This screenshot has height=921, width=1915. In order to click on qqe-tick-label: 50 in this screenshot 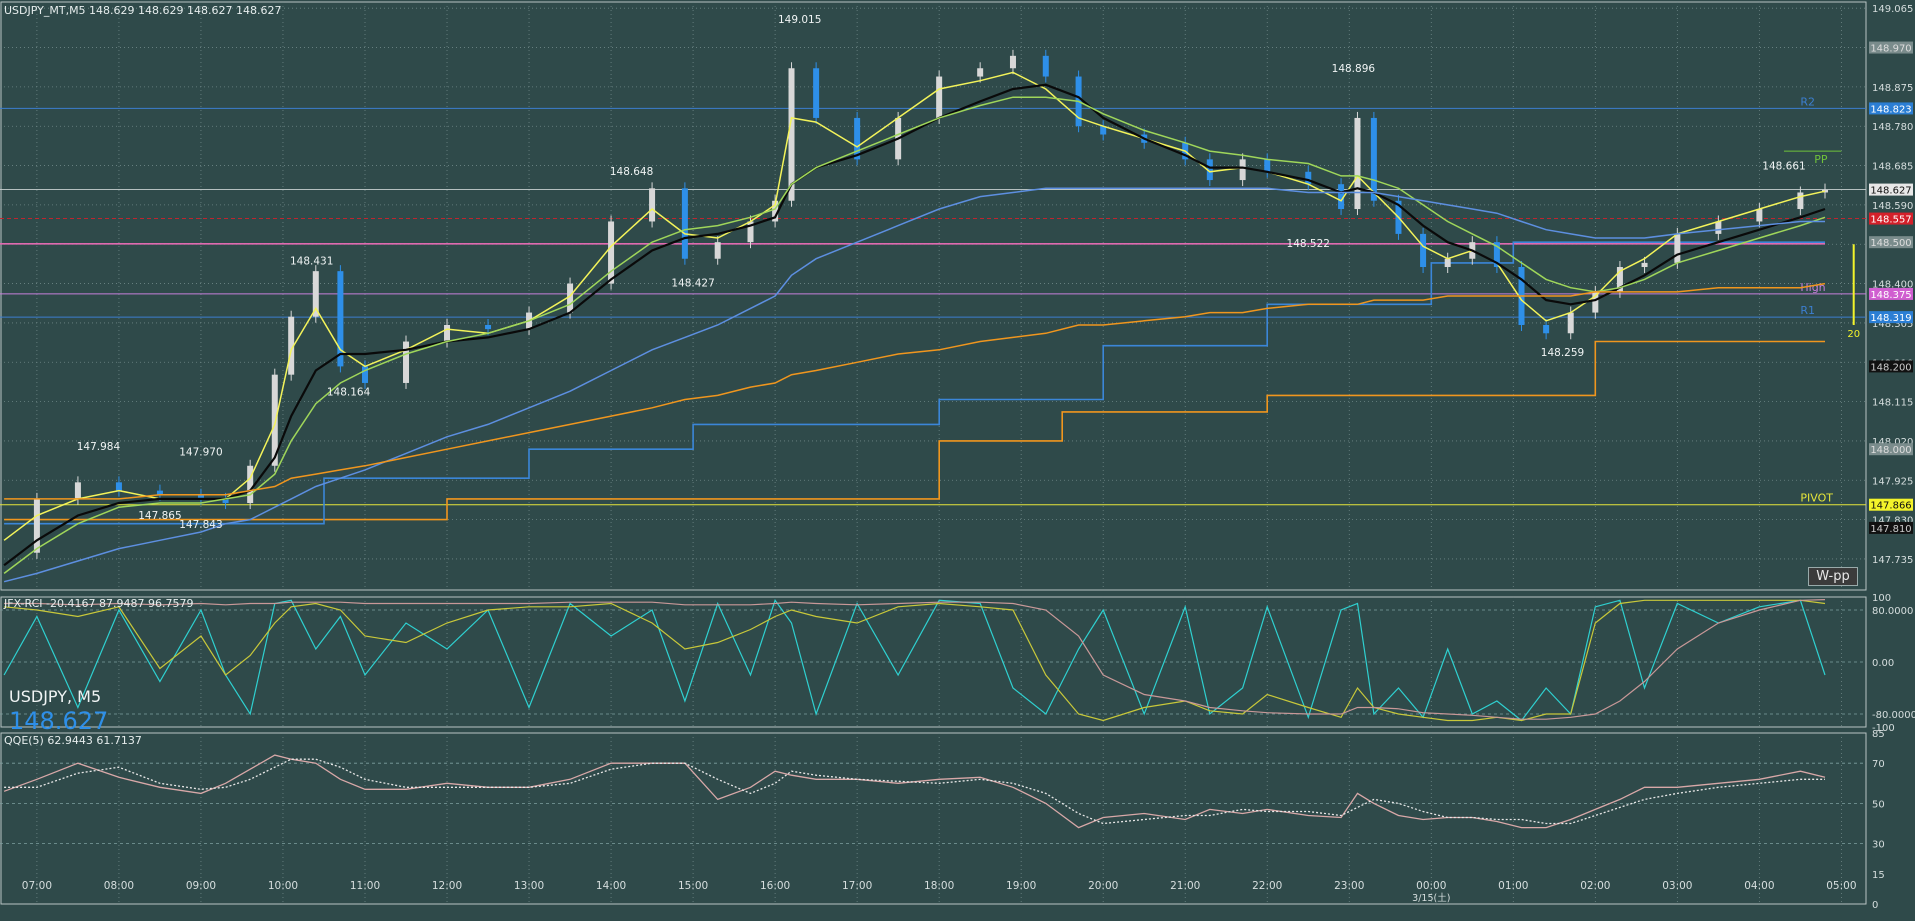, I will do `click(1878, 804)`.